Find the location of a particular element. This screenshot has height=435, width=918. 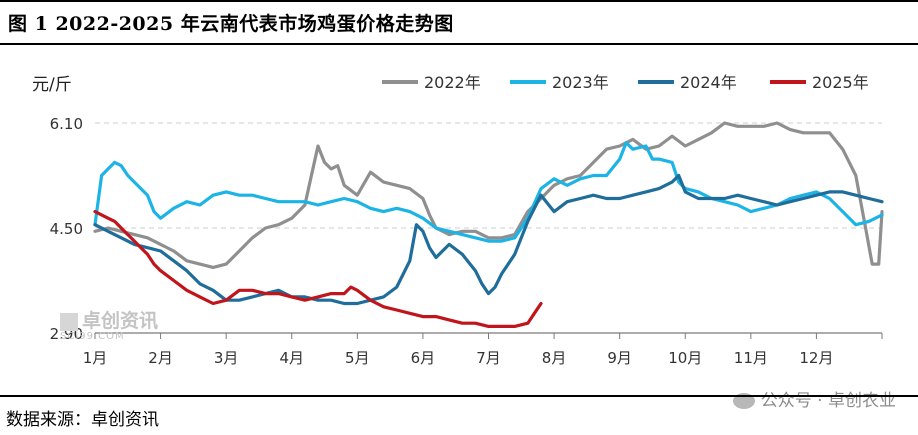

legend: 2022年 2023年 2024年 2025年 is located at coordinates (625, 82).